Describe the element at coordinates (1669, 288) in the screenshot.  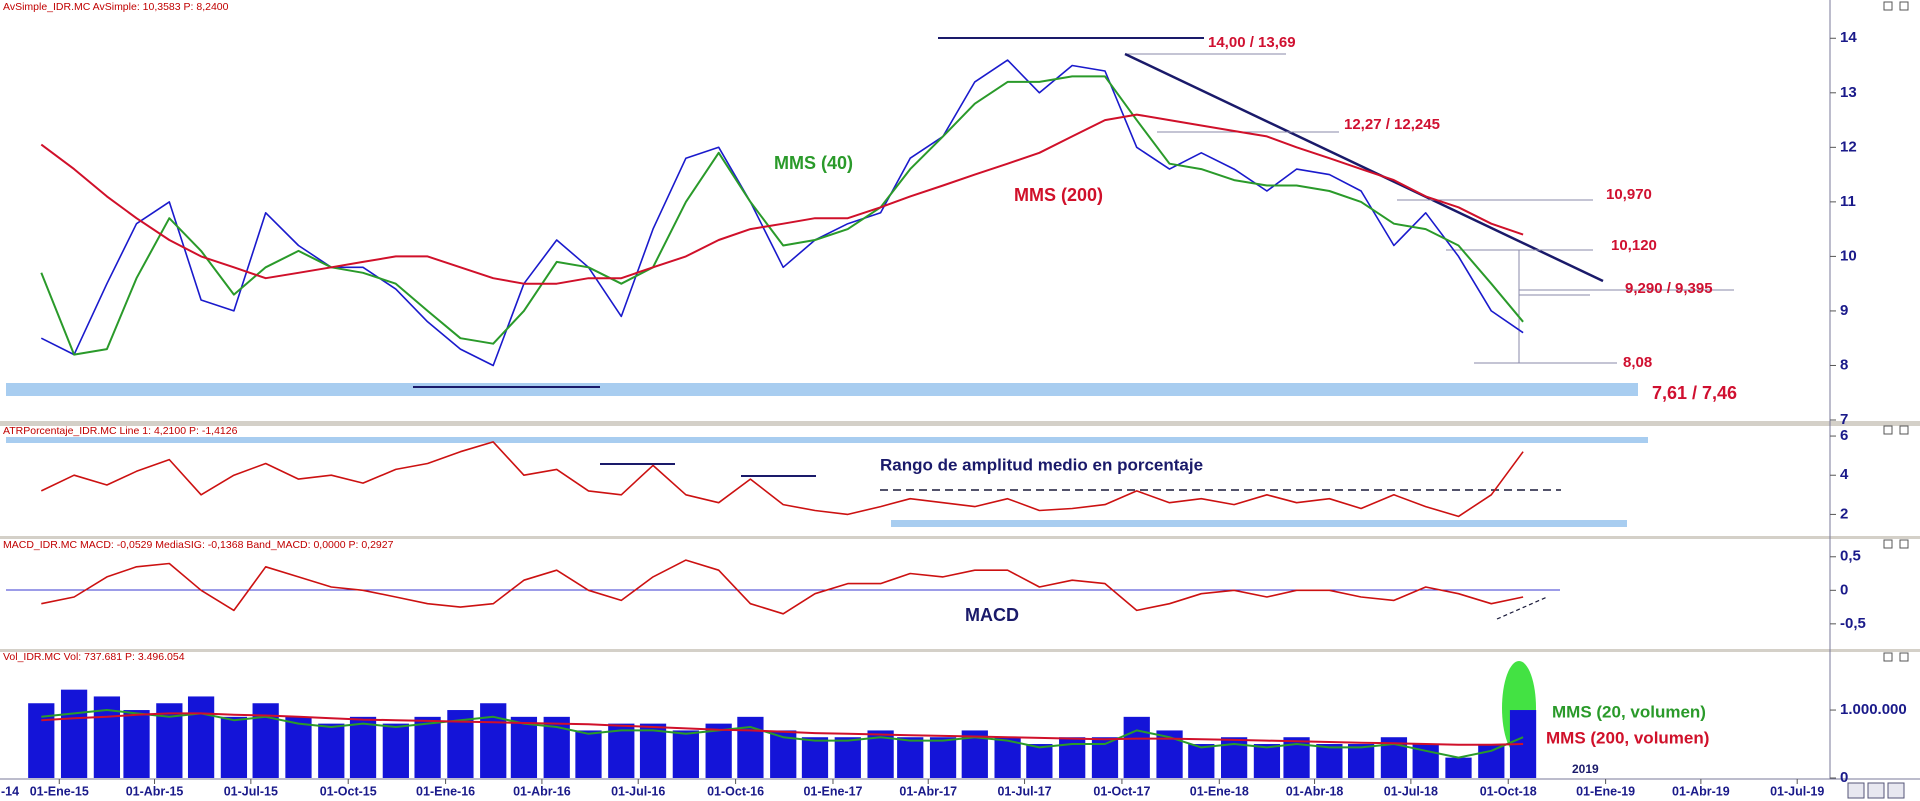
I see `annotation: 9,290 / 9,395` at that location.